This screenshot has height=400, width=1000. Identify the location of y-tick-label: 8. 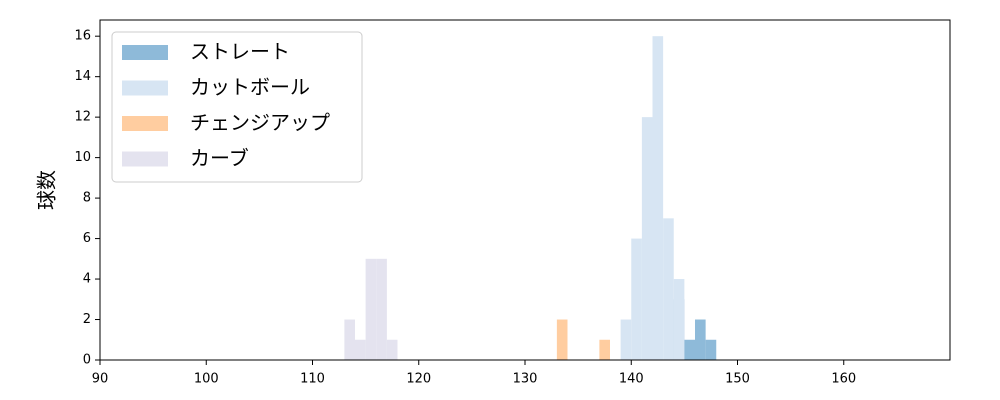
(87, 198).